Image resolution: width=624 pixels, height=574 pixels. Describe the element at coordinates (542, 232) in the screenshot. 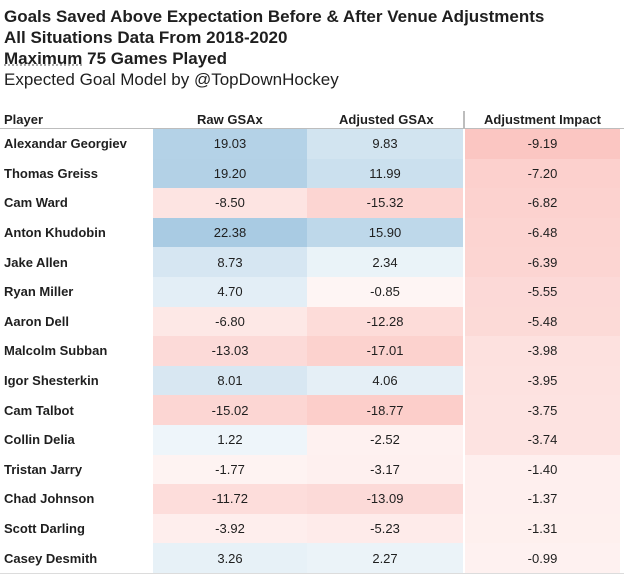

I see `adjustment-impact-cell: -6.48` at that location.